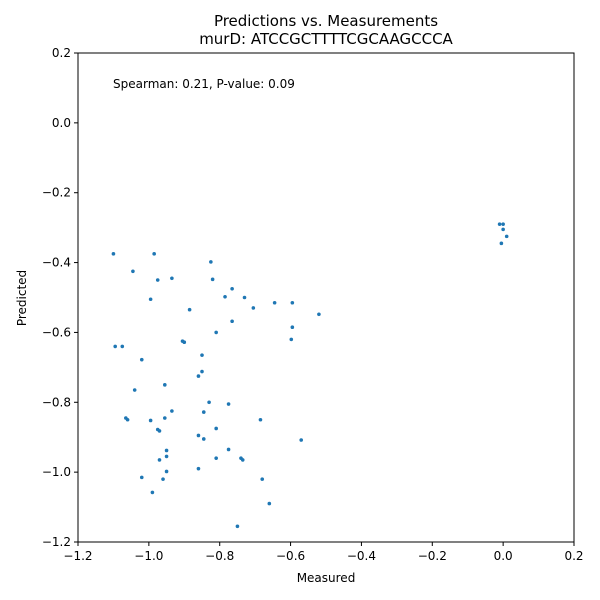 The image size is (600, 600). What do you see at coordinates (326, 578) in the screenshot?
I see `x-axis-label: Measured` at bounding box center [326, 578].